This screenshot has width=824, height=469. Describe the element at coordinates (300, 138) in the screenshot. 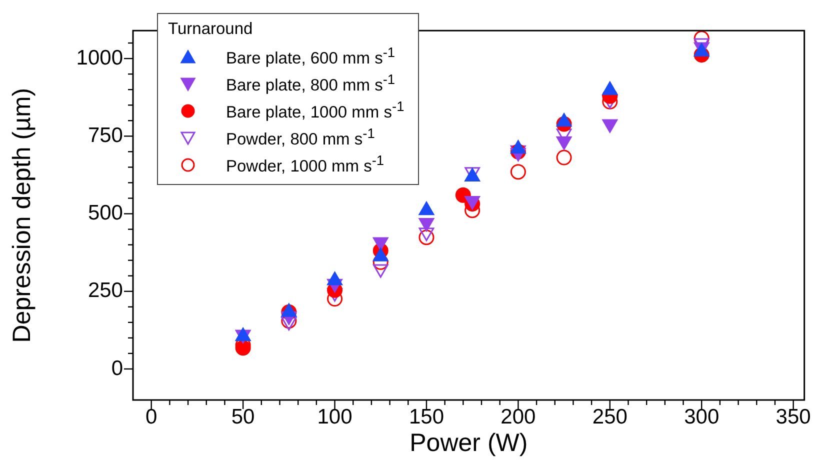

I see `legend-label: Powder, 800 mm s$^{-1}$` at that location.